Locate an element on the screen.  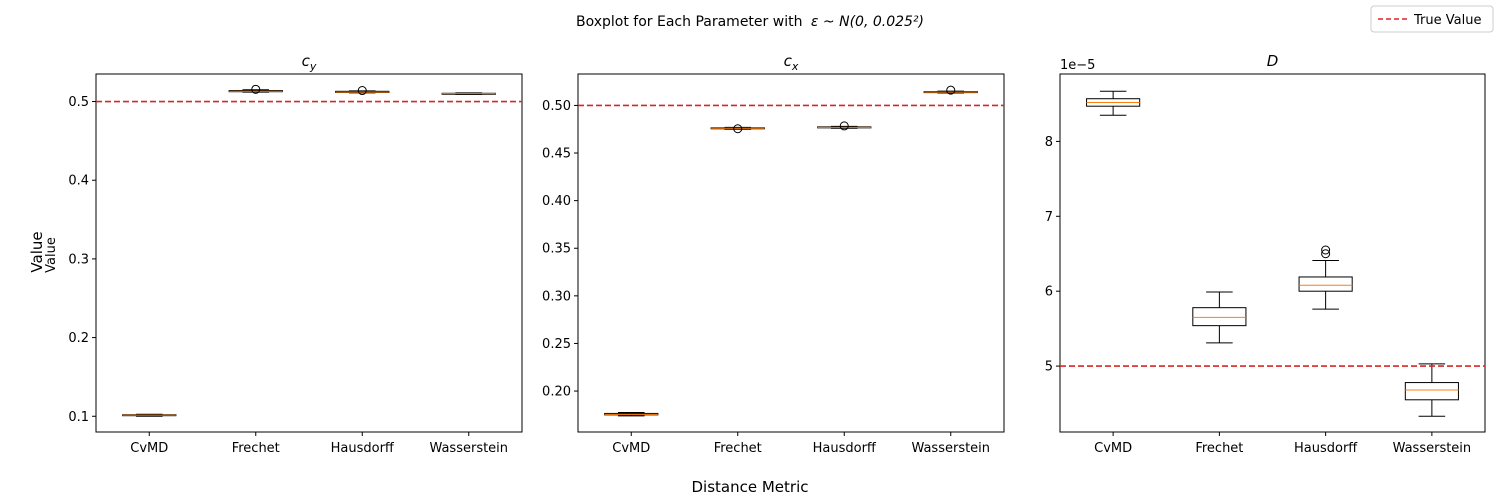
panel-title: cy is located at coordinates (309, 62).